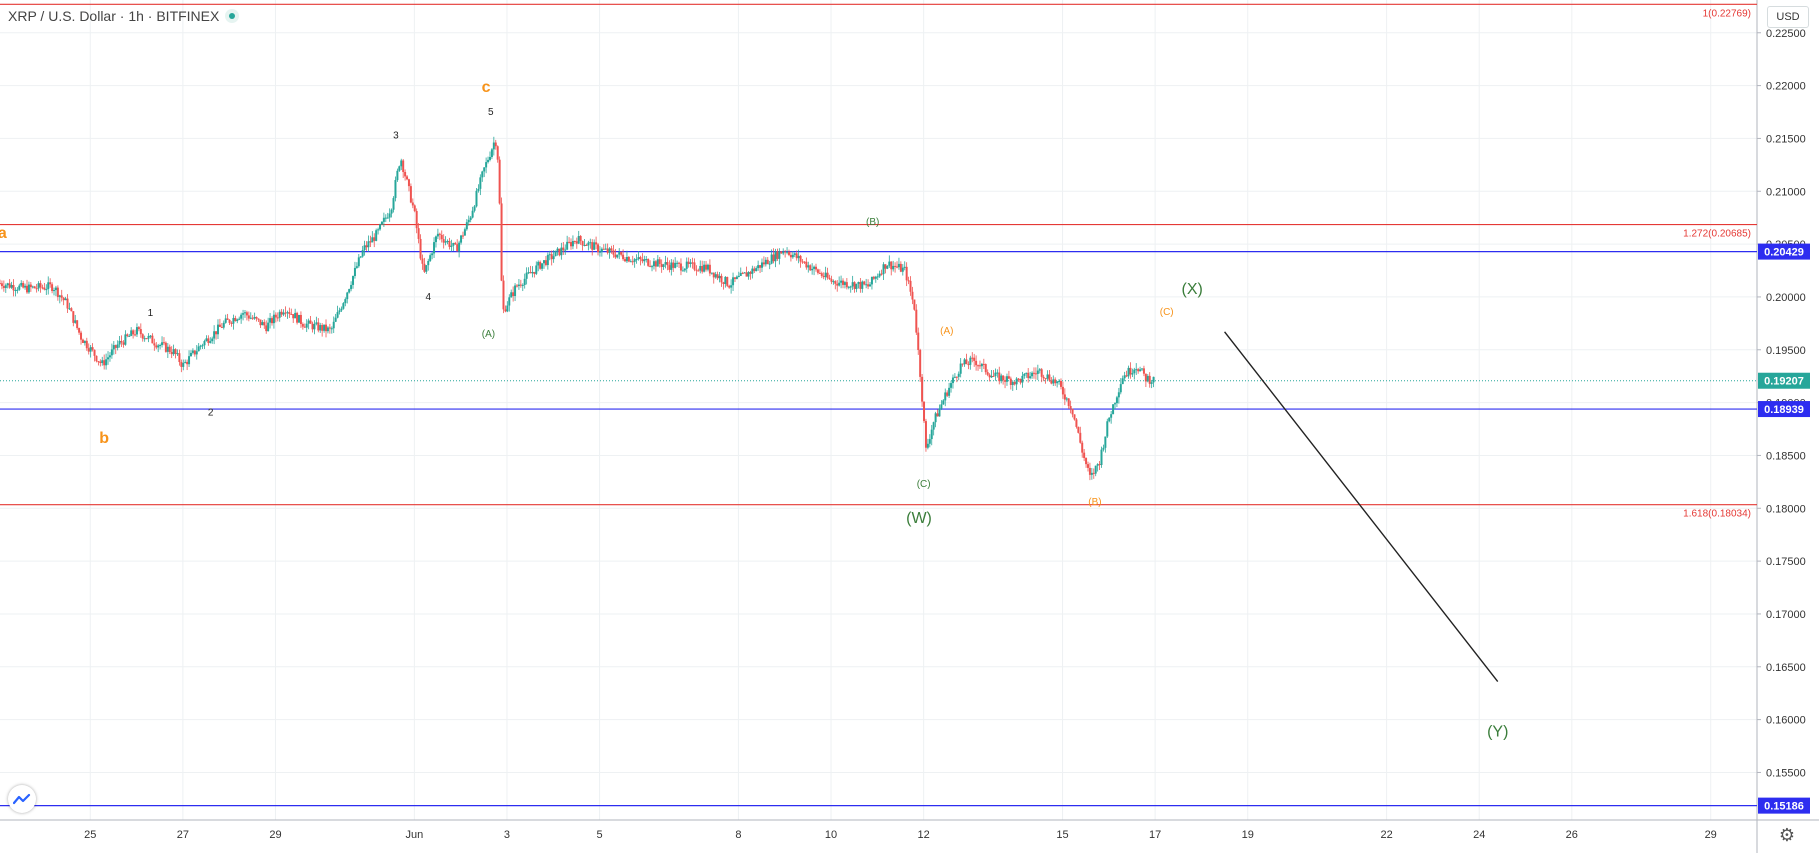  What do you see at coordinates (275, 835) in the screenshot?
I see `x-tick-label: 29` at bounding box center [275, 835].